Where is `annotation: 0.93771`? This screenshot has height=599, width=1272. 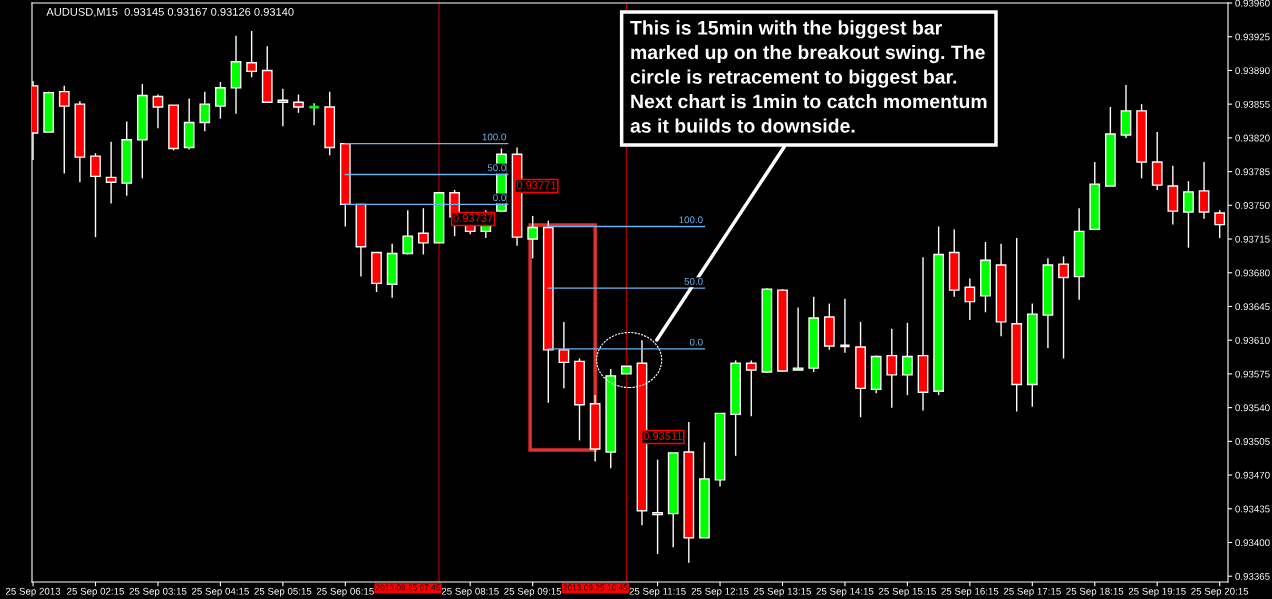
annotation: 0.93771 is located at coordinates (536, 185).